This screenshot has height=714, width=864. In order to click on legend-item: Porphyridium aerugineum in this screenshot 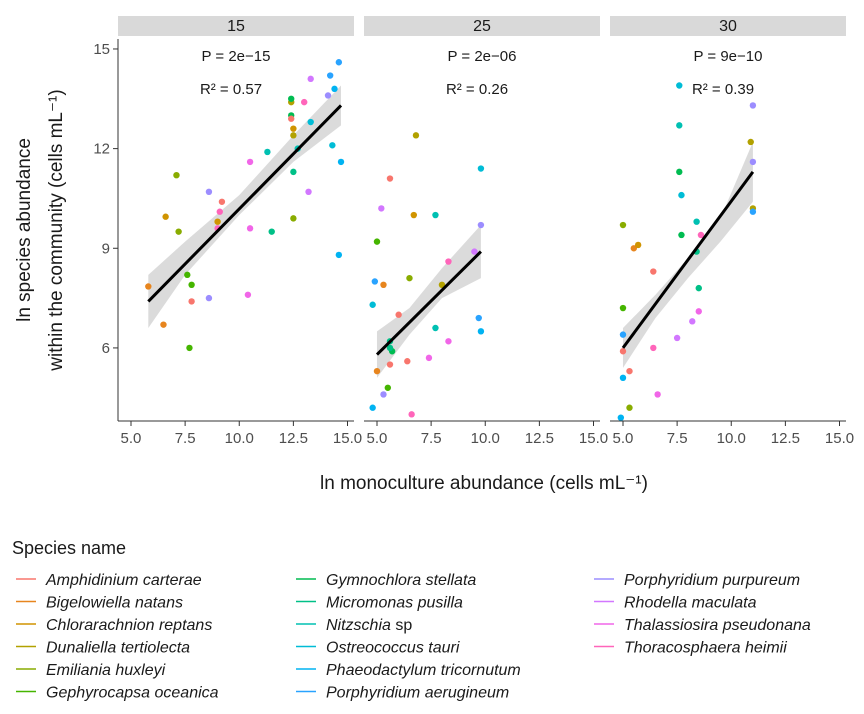, I will do `click(402, 693)`.